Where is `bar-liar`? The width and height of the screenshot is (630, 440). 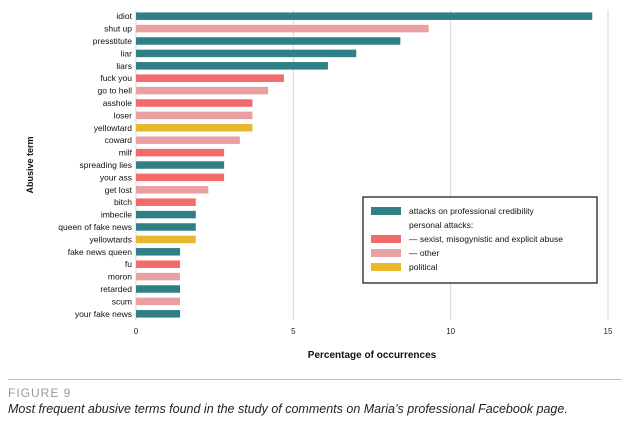 bar-liar is located at coordinates (246, 53).